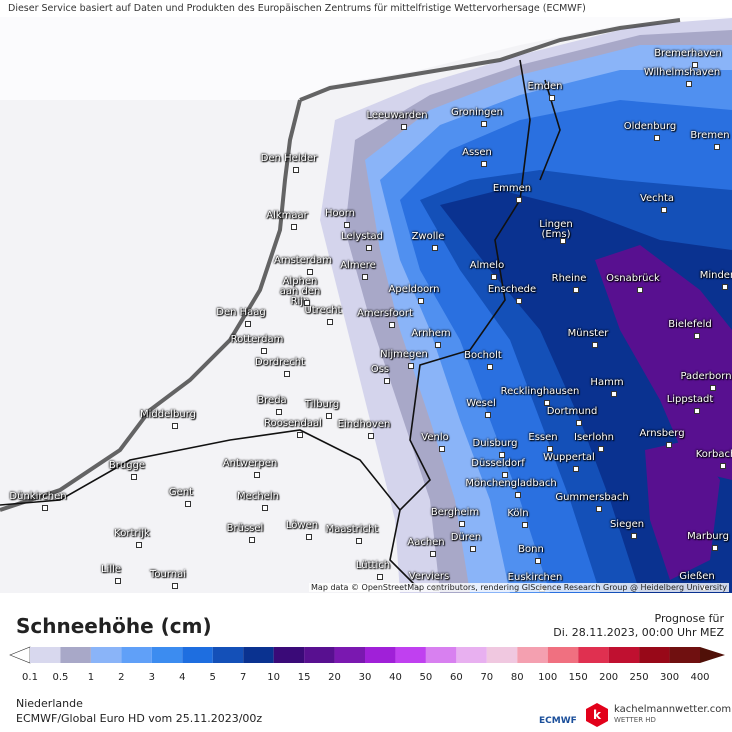 The height and width of the screenshot is (732, 732). Describe the element at coordinates (151, 677) in the screenshot. I see `legend-label: 3` at that location.